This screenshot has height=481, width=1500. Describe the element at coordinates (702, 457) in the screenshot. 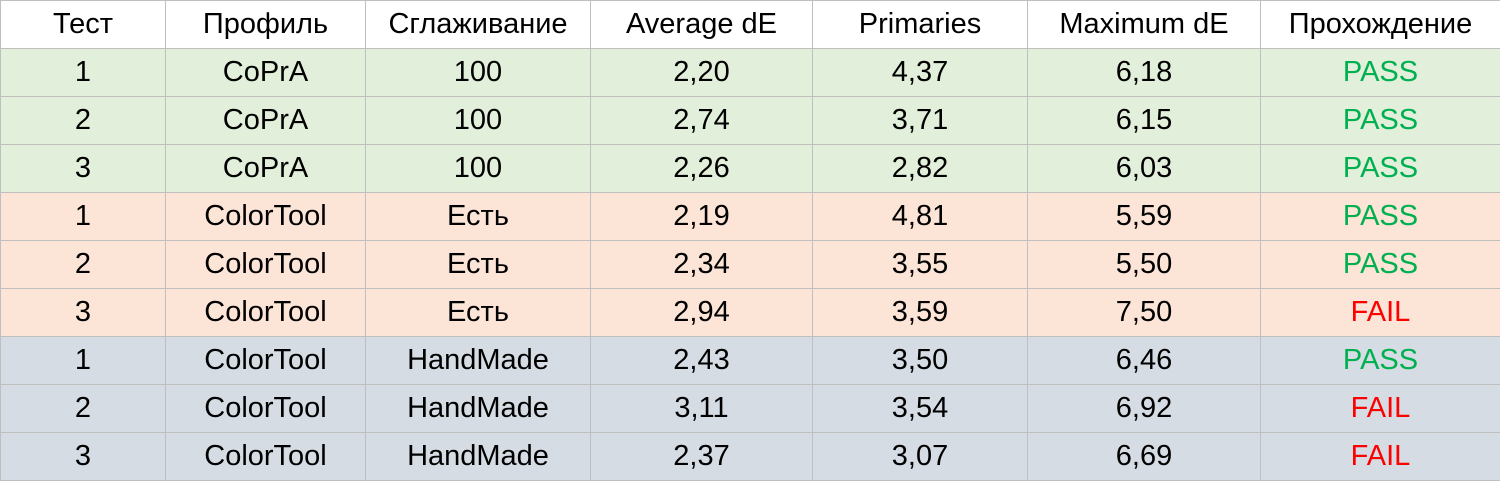

I see `cell-average-de: 2,37` at that location.